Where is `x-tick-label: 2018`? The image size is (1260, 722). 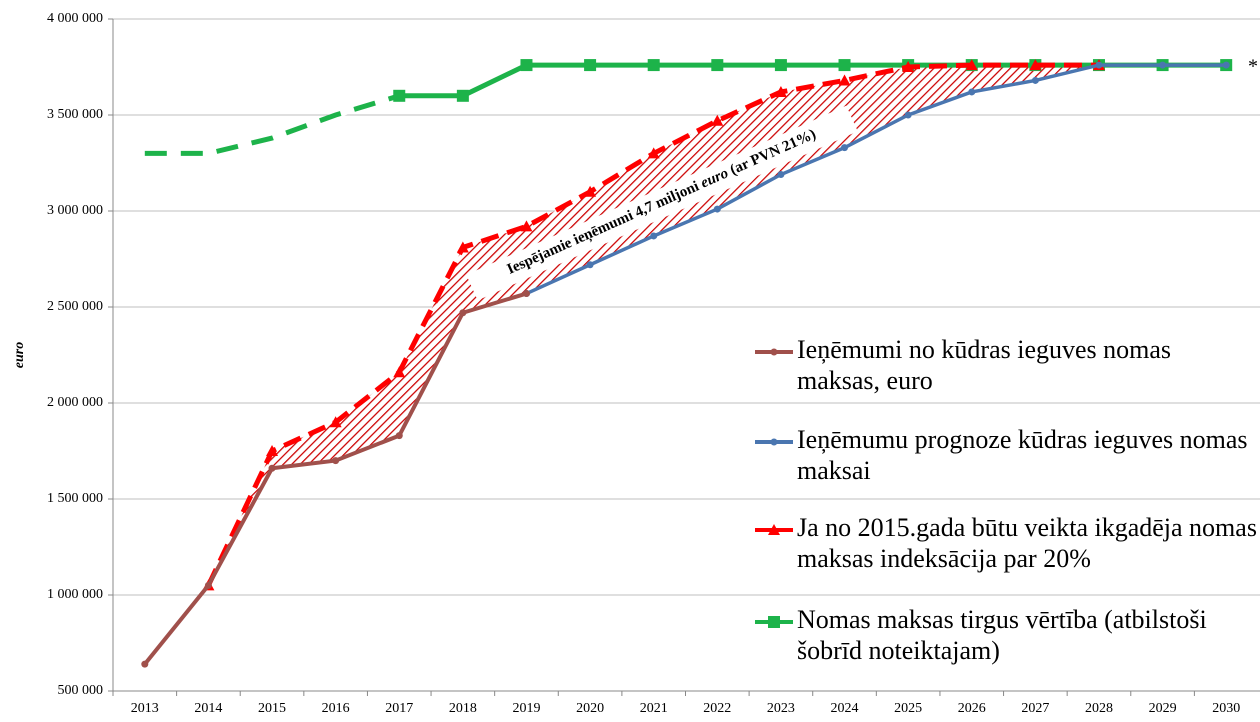
x-tick-label: 2018 is located at coordinates (463, 708).